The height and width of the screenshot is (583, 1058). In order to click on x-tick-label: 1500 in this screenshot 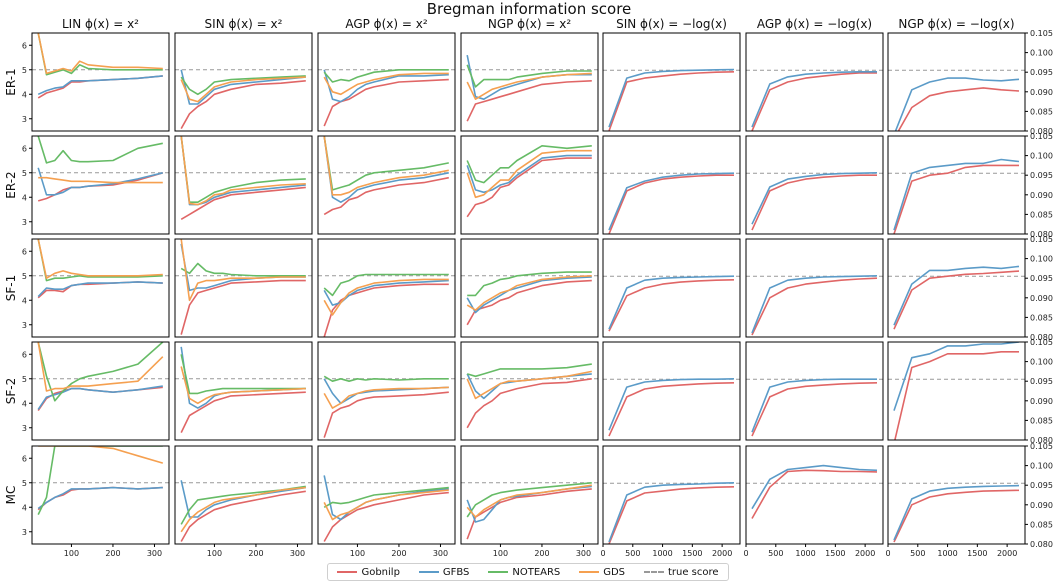, I will do `click(692, 553)`.